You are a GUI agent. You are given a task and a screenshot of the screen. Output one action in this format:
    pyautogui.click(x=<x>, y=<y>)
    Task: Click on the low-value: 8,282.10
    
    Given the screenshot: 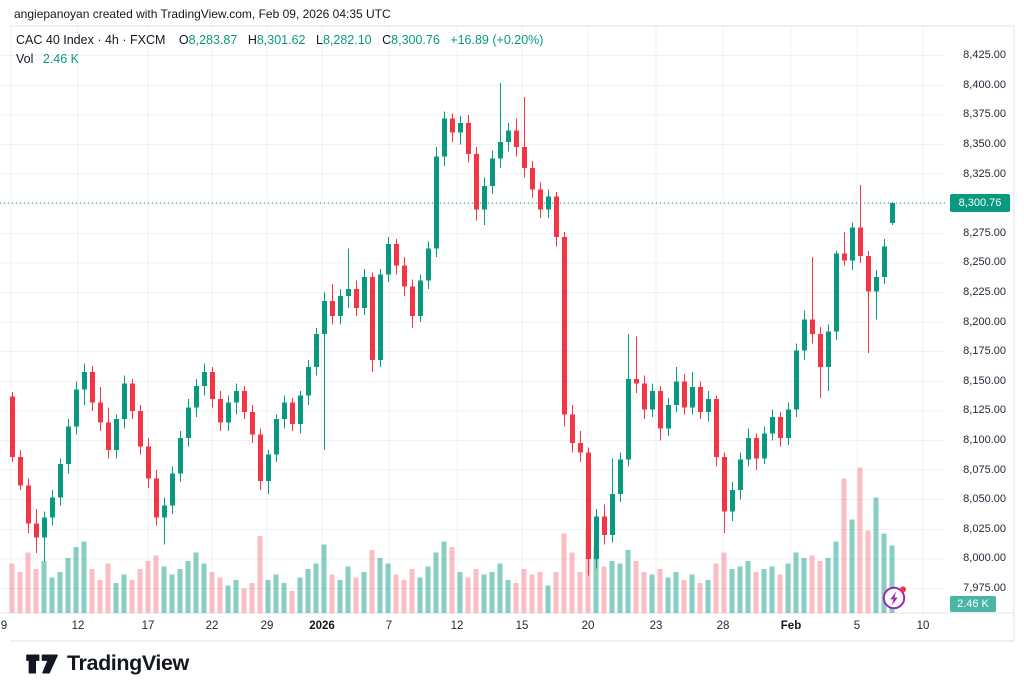 What is the action you would take?
    pyautogui.click(x=347, y=40)
    